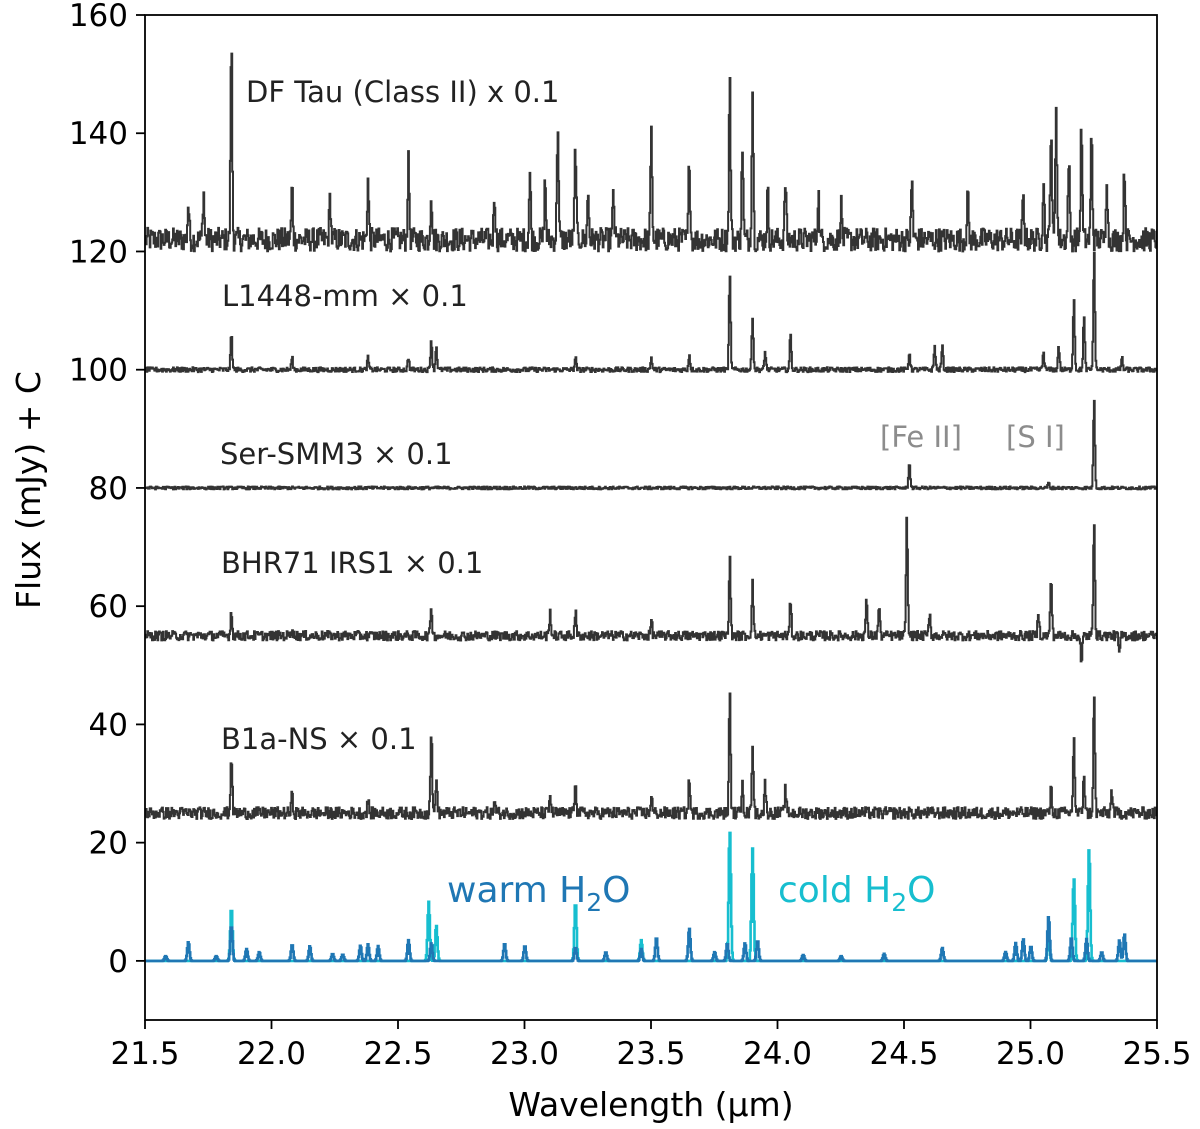 The width and height of the screenshot is (1200, 1129). What do you see at coordinates (336, 454) in the screenshot?
I see `label-ser-smm3: Ser-SMM3 × 0.1` at bounding box center [336, 454].